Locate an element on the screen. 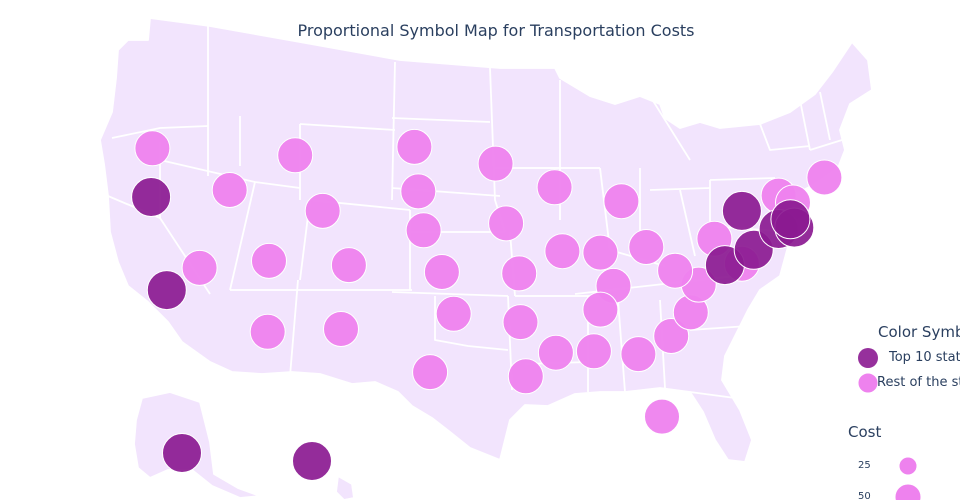 The height and width of the screenshot is (502, 960). size-legend-title: Cost is located at coordinates (865, 432).